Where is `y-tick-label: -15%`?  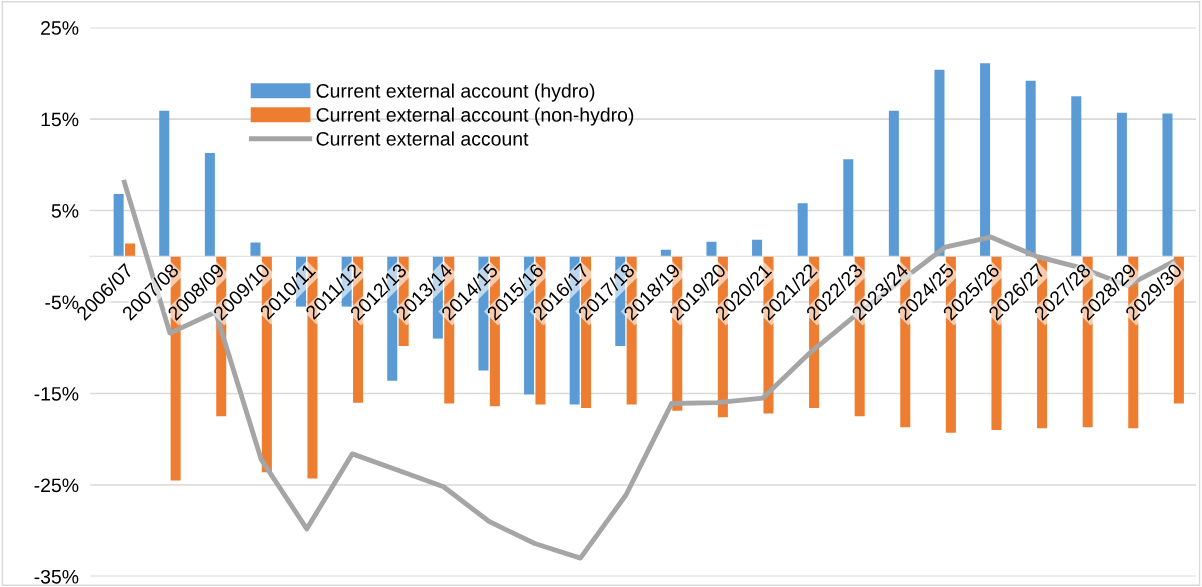 y-tick-label: -15% is located at coordinates (56, 394).